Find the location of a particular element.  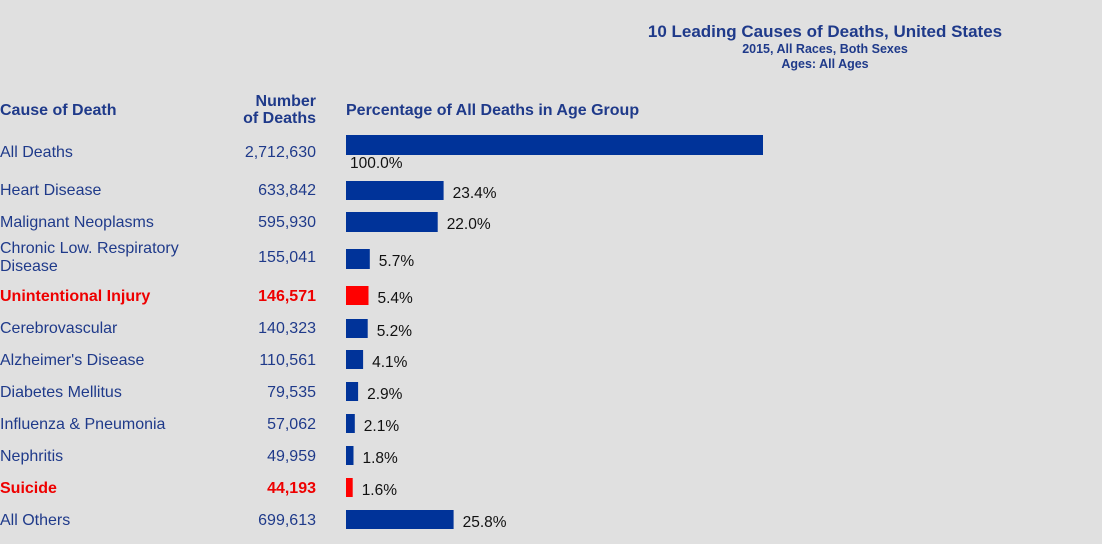

table-row: All Others 699,613 is located at coordinates (551, 528).